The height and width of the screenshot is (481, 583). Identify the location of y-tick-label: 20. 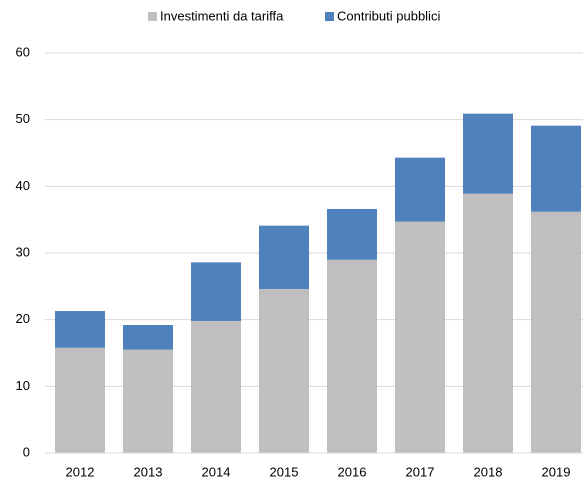
(23, 318).